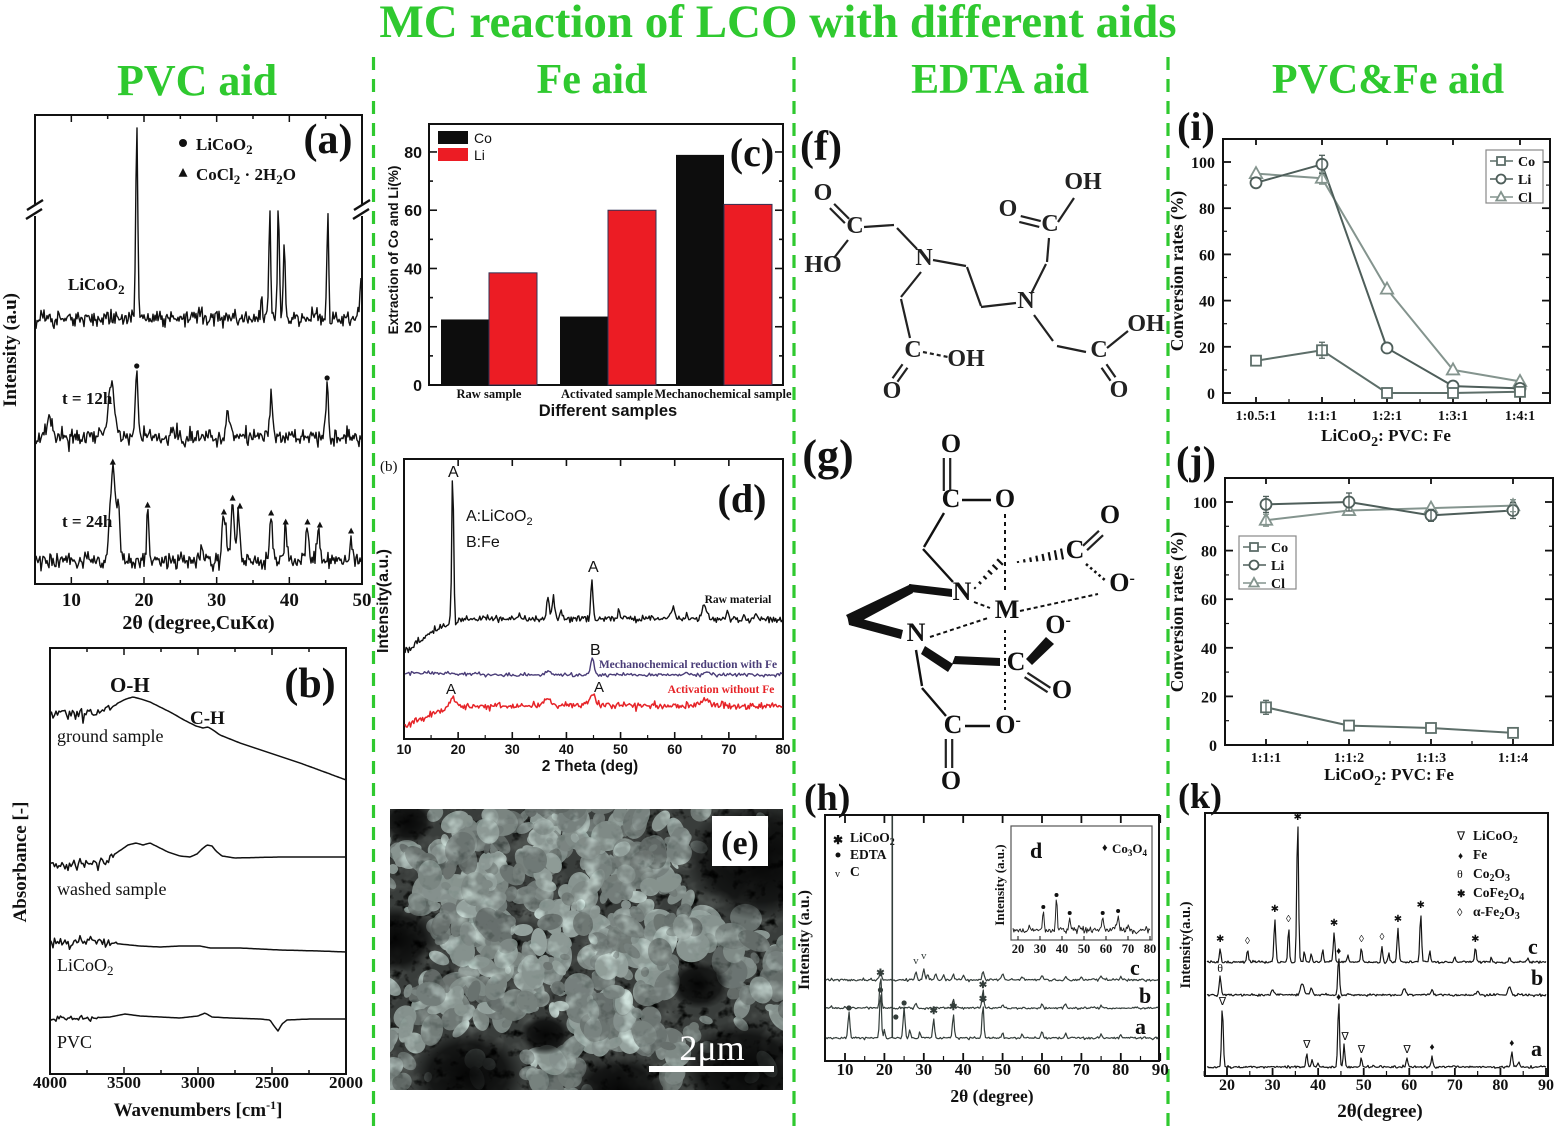 The image size is (1559, 1133). Describe the element at coordinates (1200, 796) in the screenshot. I see `svg-text: (k)` at that location.